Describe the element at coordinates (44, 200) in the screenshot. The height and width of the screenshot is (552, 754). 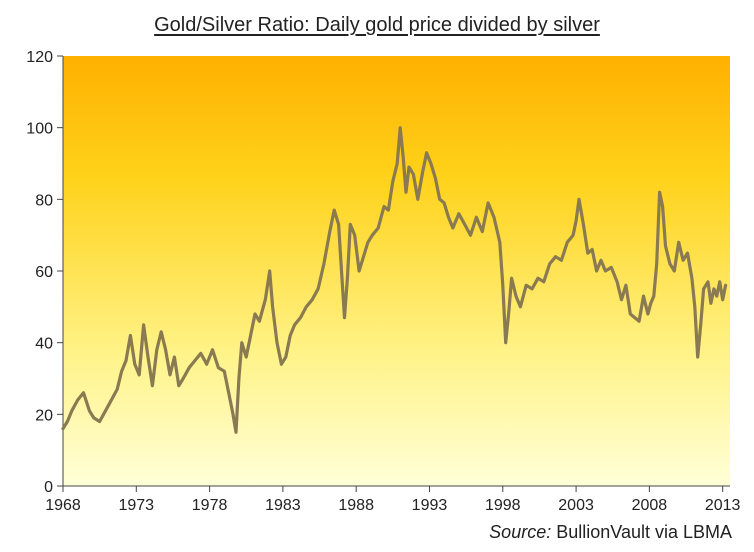
I see `y-tick-label: 80` at that location.